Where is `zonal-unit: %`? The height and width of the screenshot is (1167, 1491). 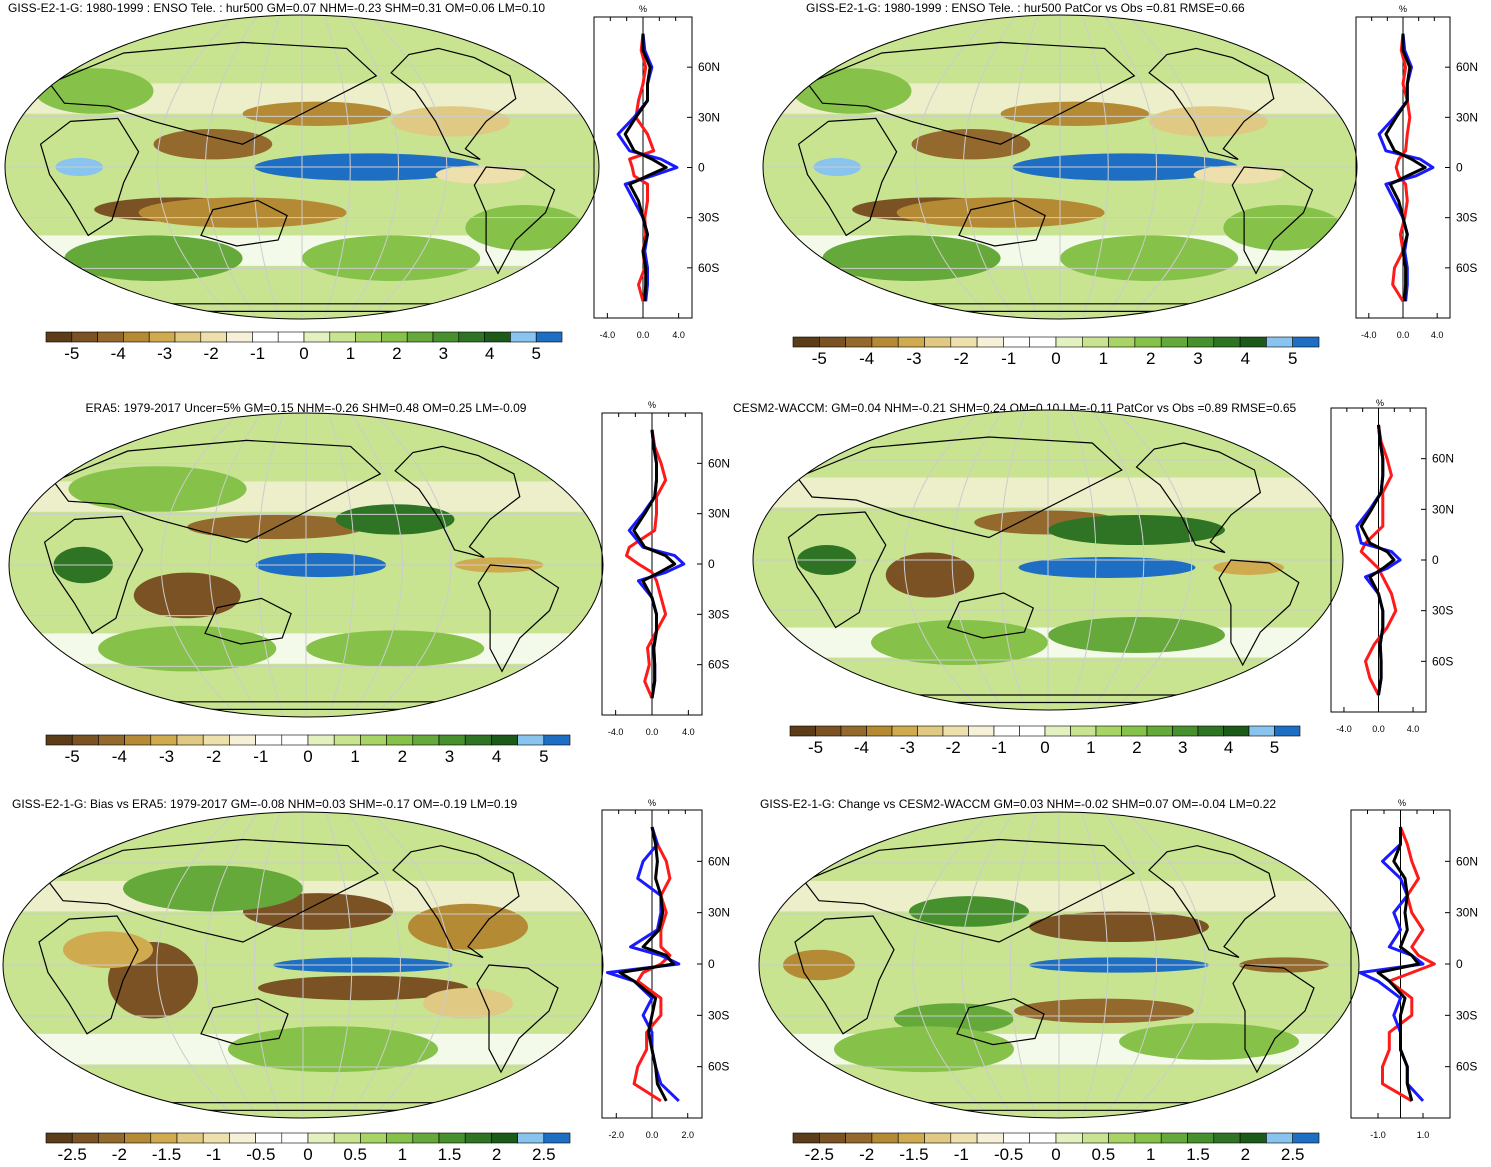
zonal-unit: % is located at coordinates (652, 405).